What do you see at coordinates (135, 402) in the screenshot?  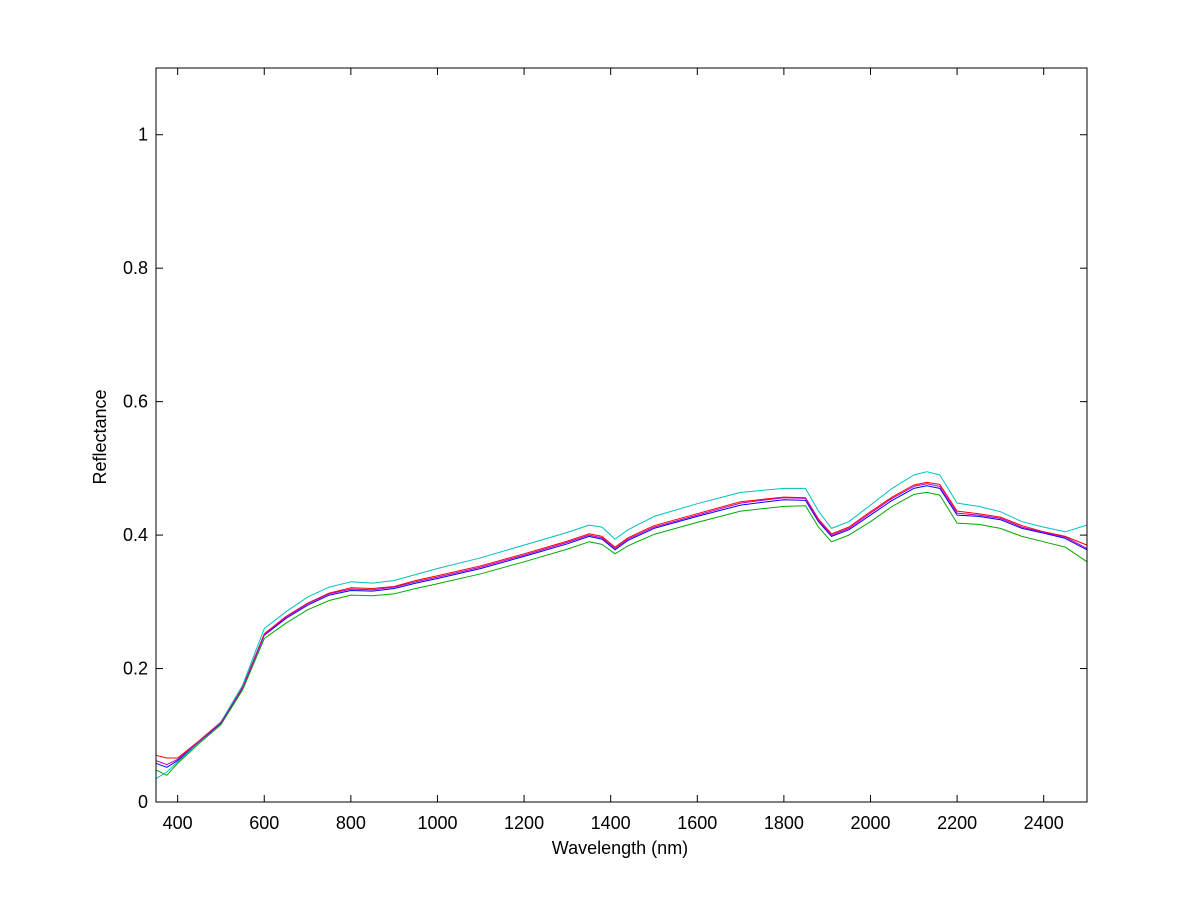 I see `y-tick-label: 0.6` at bounding box center [135, 402].